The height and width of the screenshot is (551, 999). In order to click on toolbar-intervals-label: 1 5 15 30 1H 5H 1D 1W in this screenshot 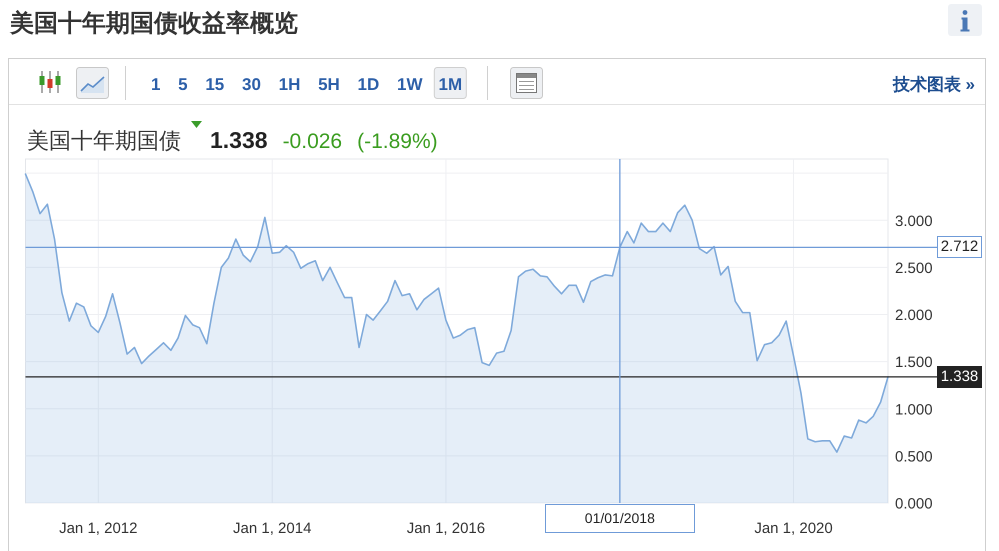, I will do `click(286, 84)`.